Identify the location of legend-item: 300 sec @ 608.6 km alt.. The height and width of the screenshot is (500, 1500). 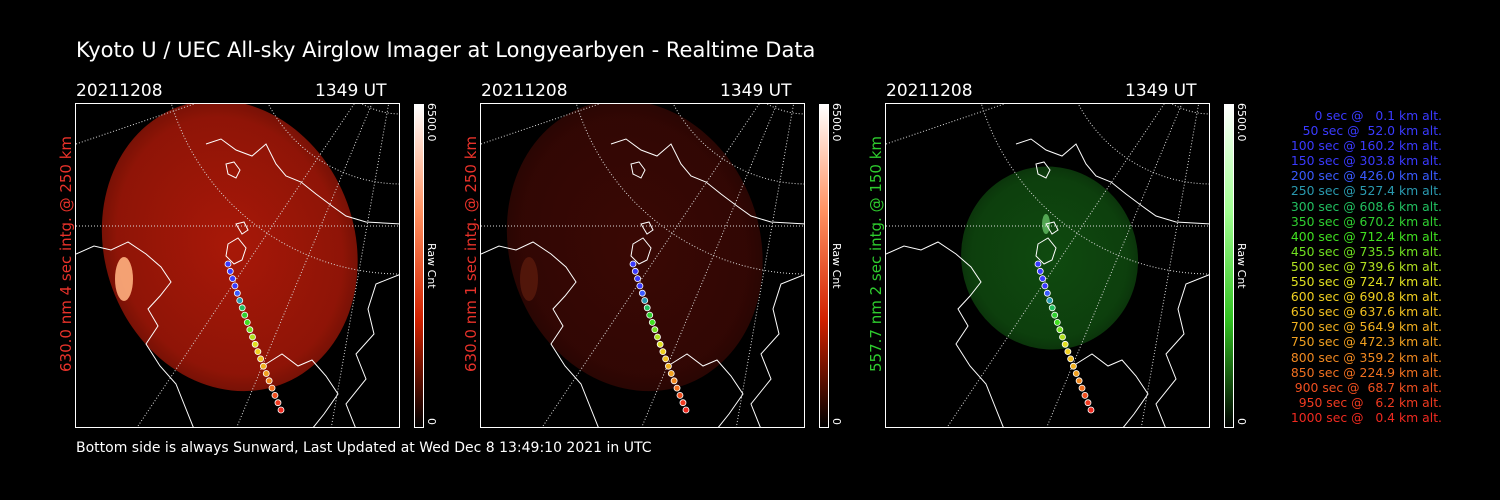
(1366, 206).